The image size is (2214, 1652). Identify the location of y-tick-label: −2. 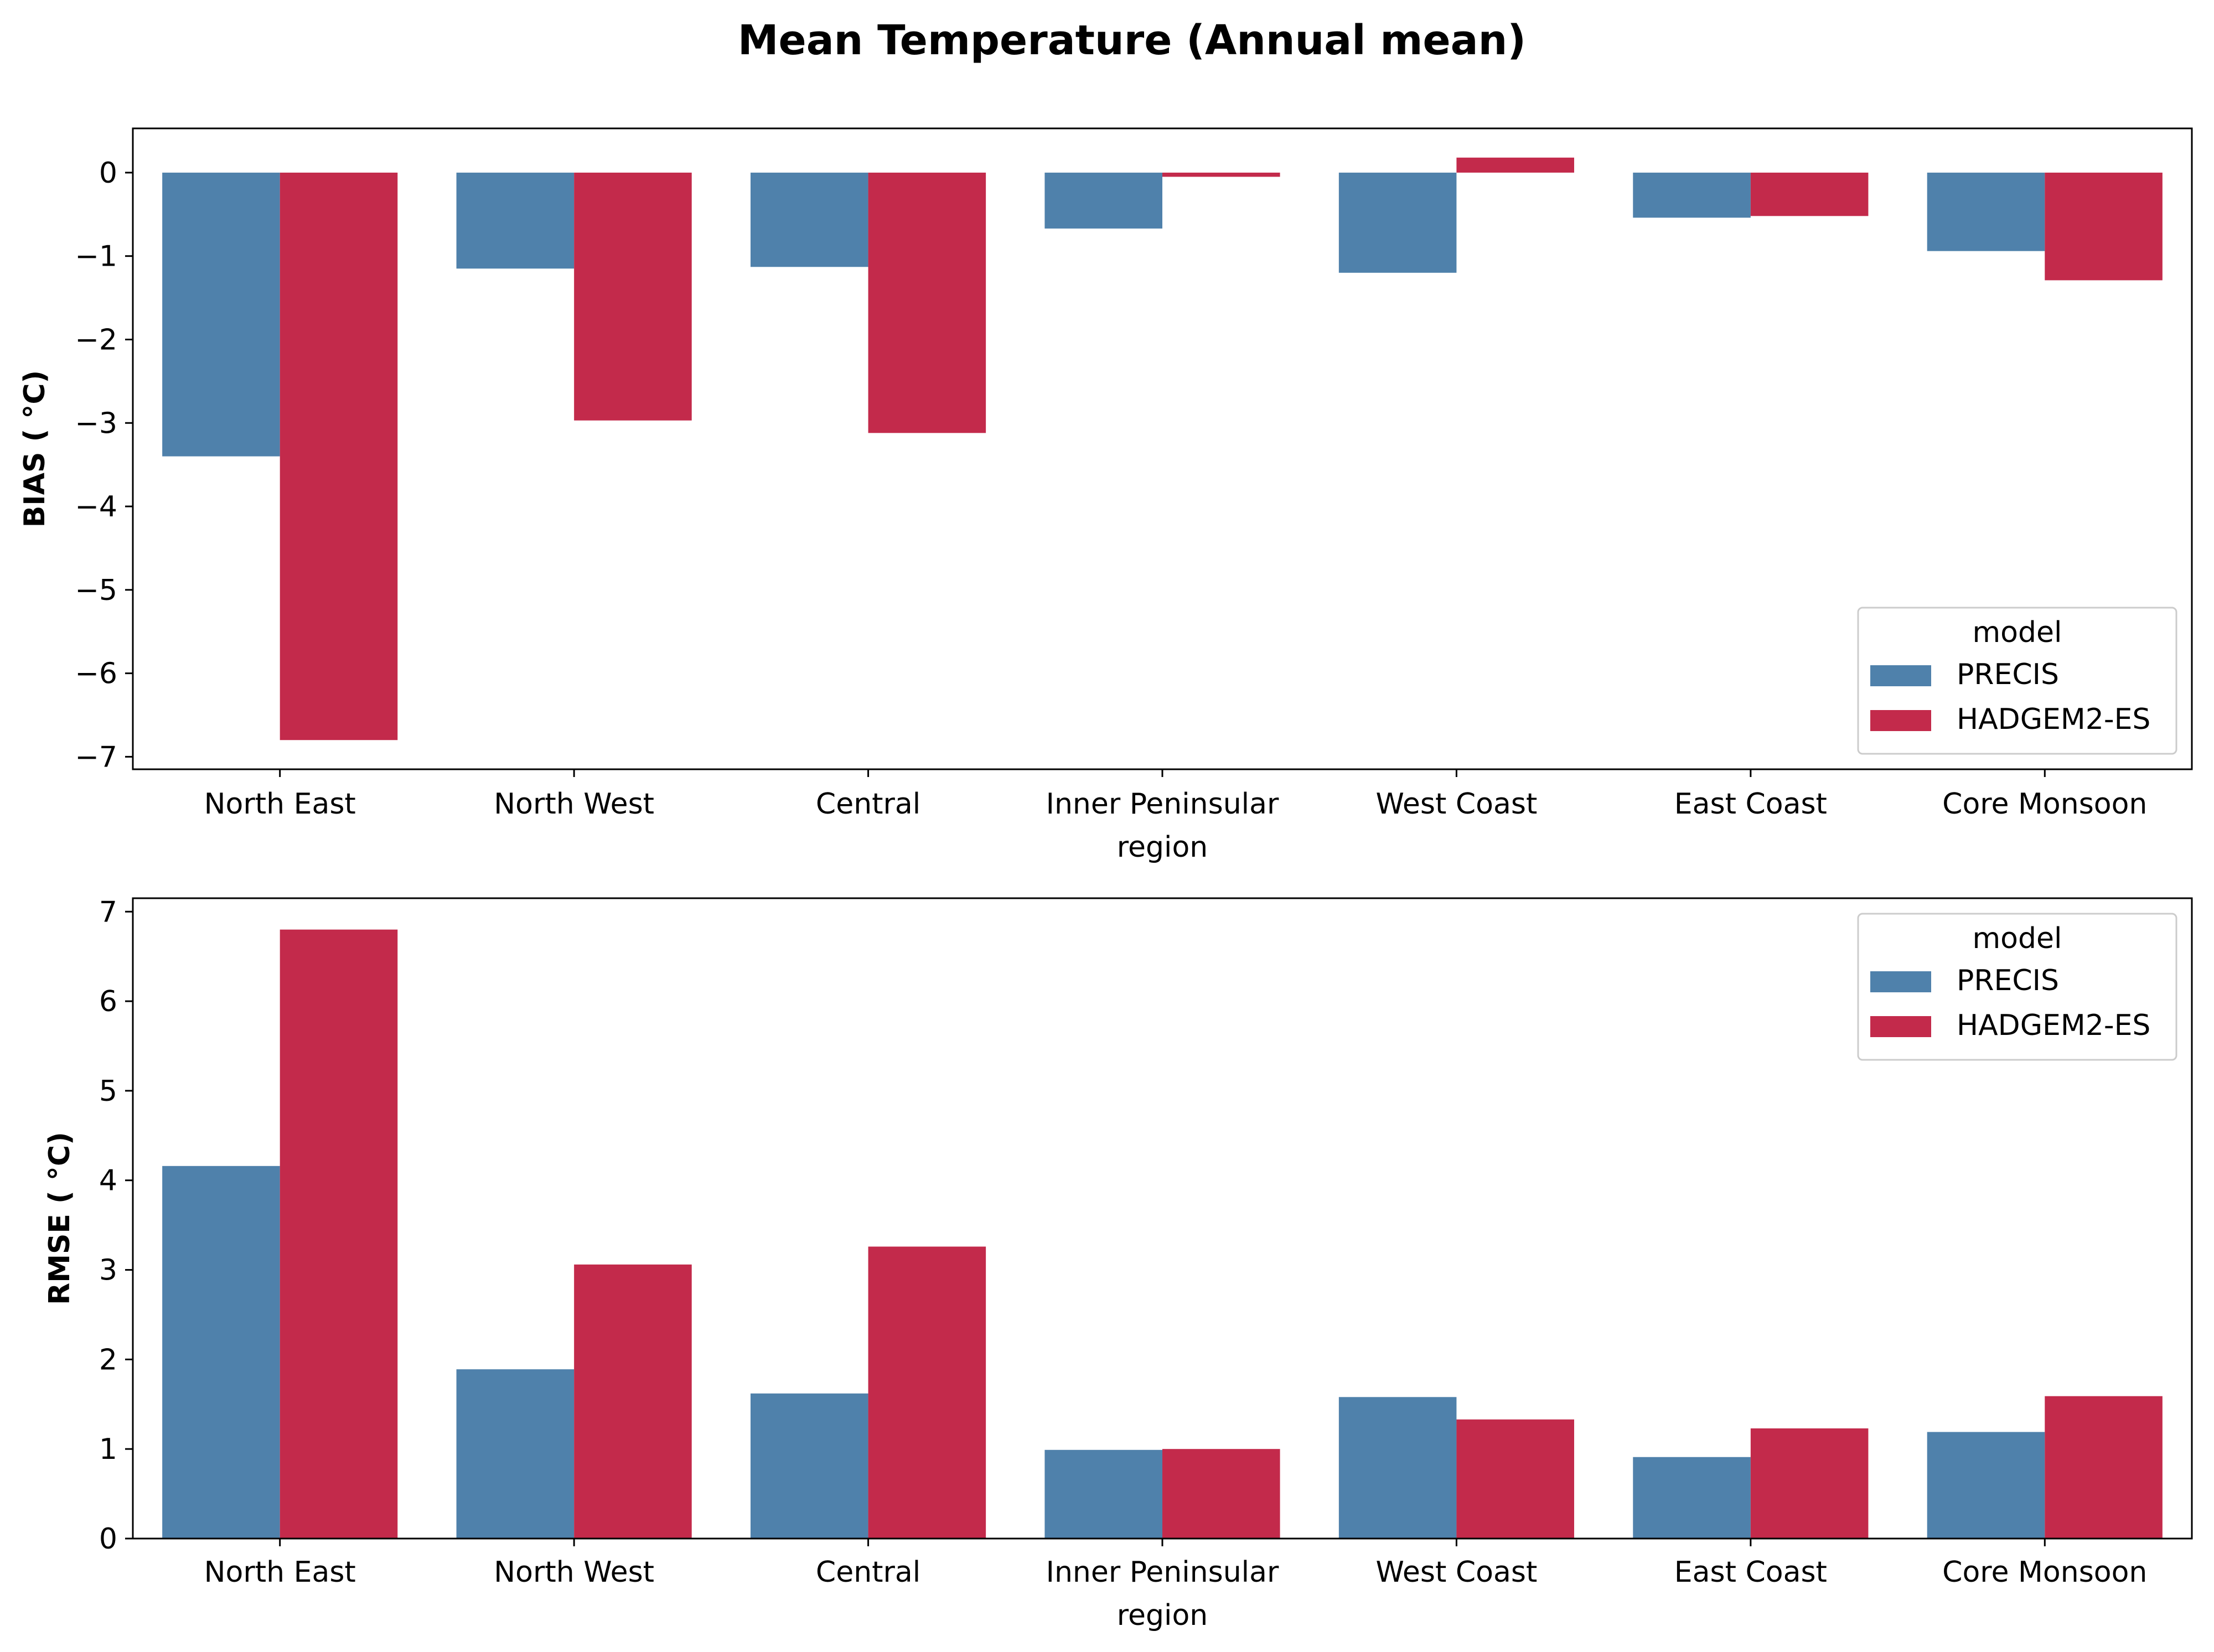
(96, 339).